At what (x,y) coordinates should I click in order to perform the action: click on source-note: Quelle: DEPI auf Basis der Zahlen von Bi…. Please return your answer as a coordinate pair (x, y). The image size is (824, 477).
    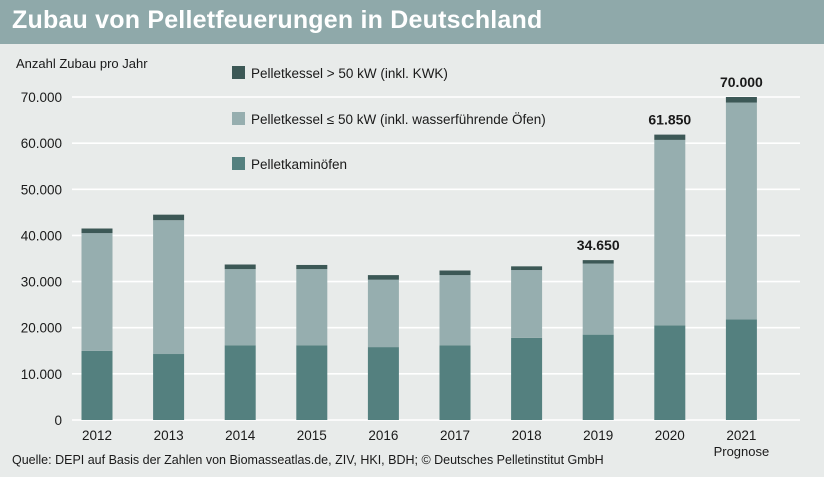
    Looking at the image, I should click on (308, 460).